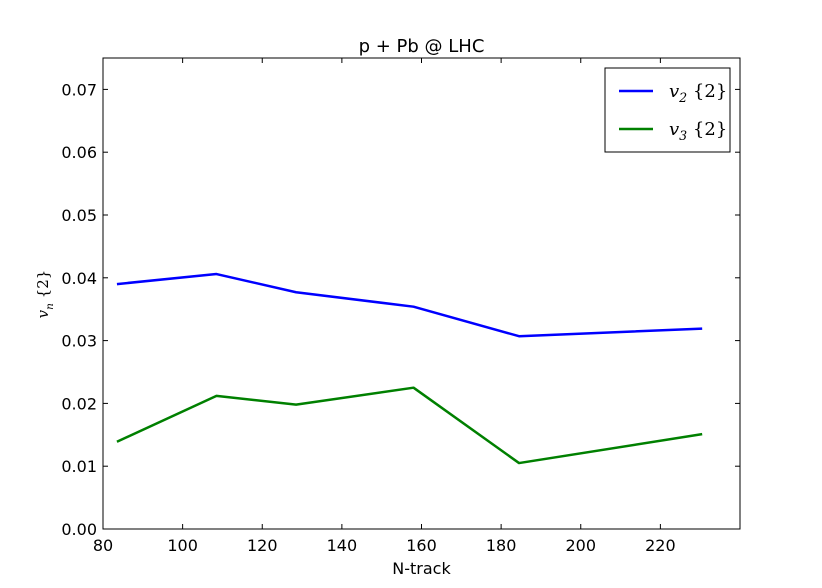 The height and width of the screenshot is (588, 822). I want to click on legend: v2 {2} v3 {2}, so click(667, 110).